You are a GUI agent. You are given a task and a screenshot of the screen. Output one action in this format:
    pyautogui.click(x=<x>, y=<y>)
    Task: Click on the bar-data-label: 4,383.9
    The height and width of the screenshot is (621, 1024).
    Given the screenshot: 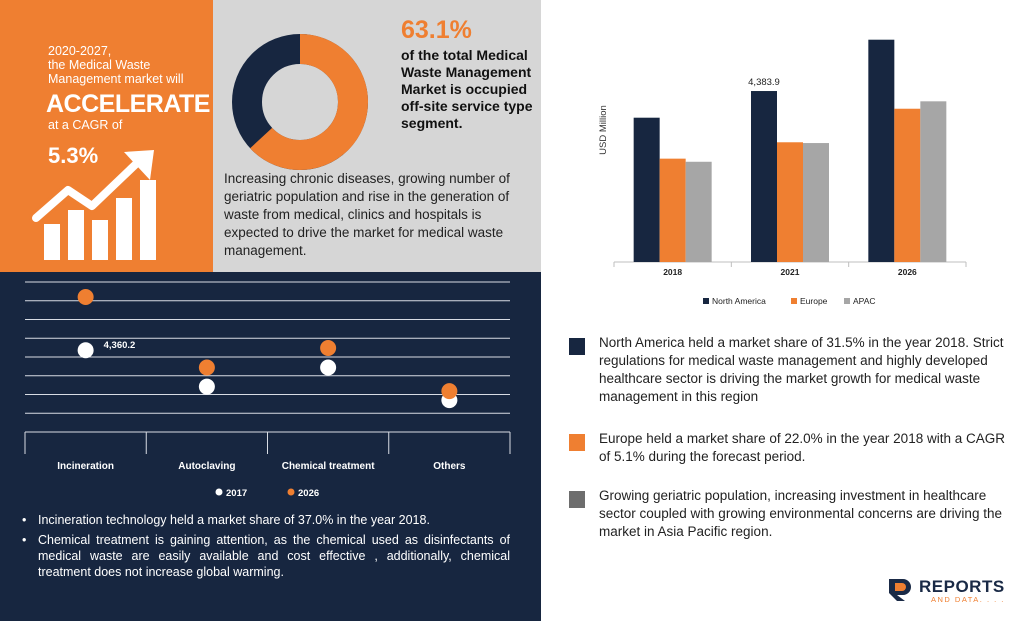 What is the action you would take?
    pyautogui.click(x=764, y=82)
    